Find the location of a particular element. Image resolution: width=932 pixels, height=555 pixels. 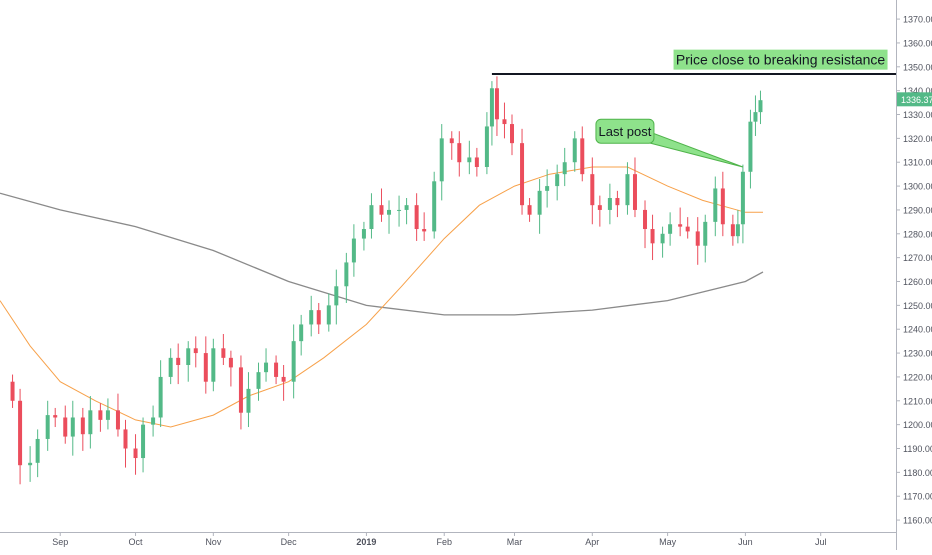

y-tick-label: 1210.00 is located at coordinates (917, 401).